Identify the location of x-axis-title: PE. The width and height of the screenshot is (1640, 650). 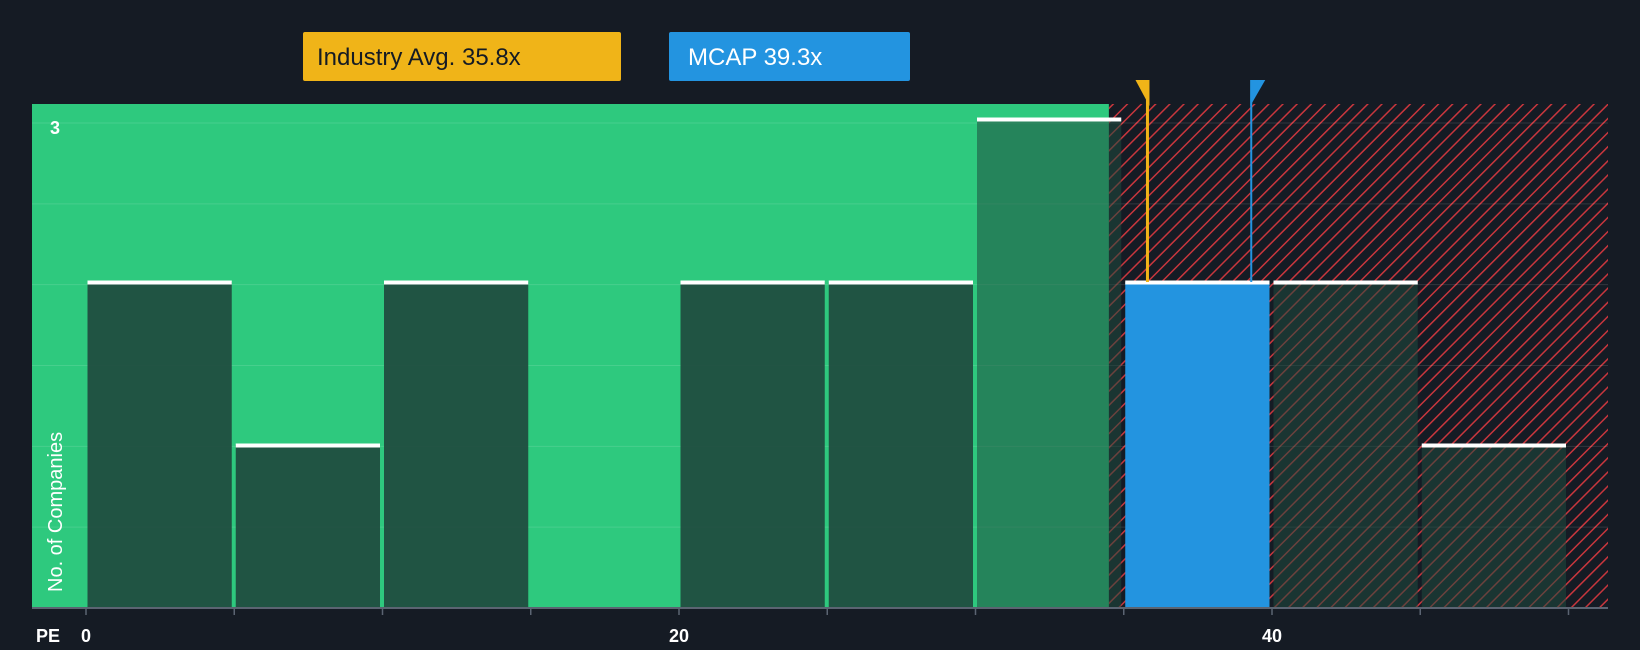
(48, 636).